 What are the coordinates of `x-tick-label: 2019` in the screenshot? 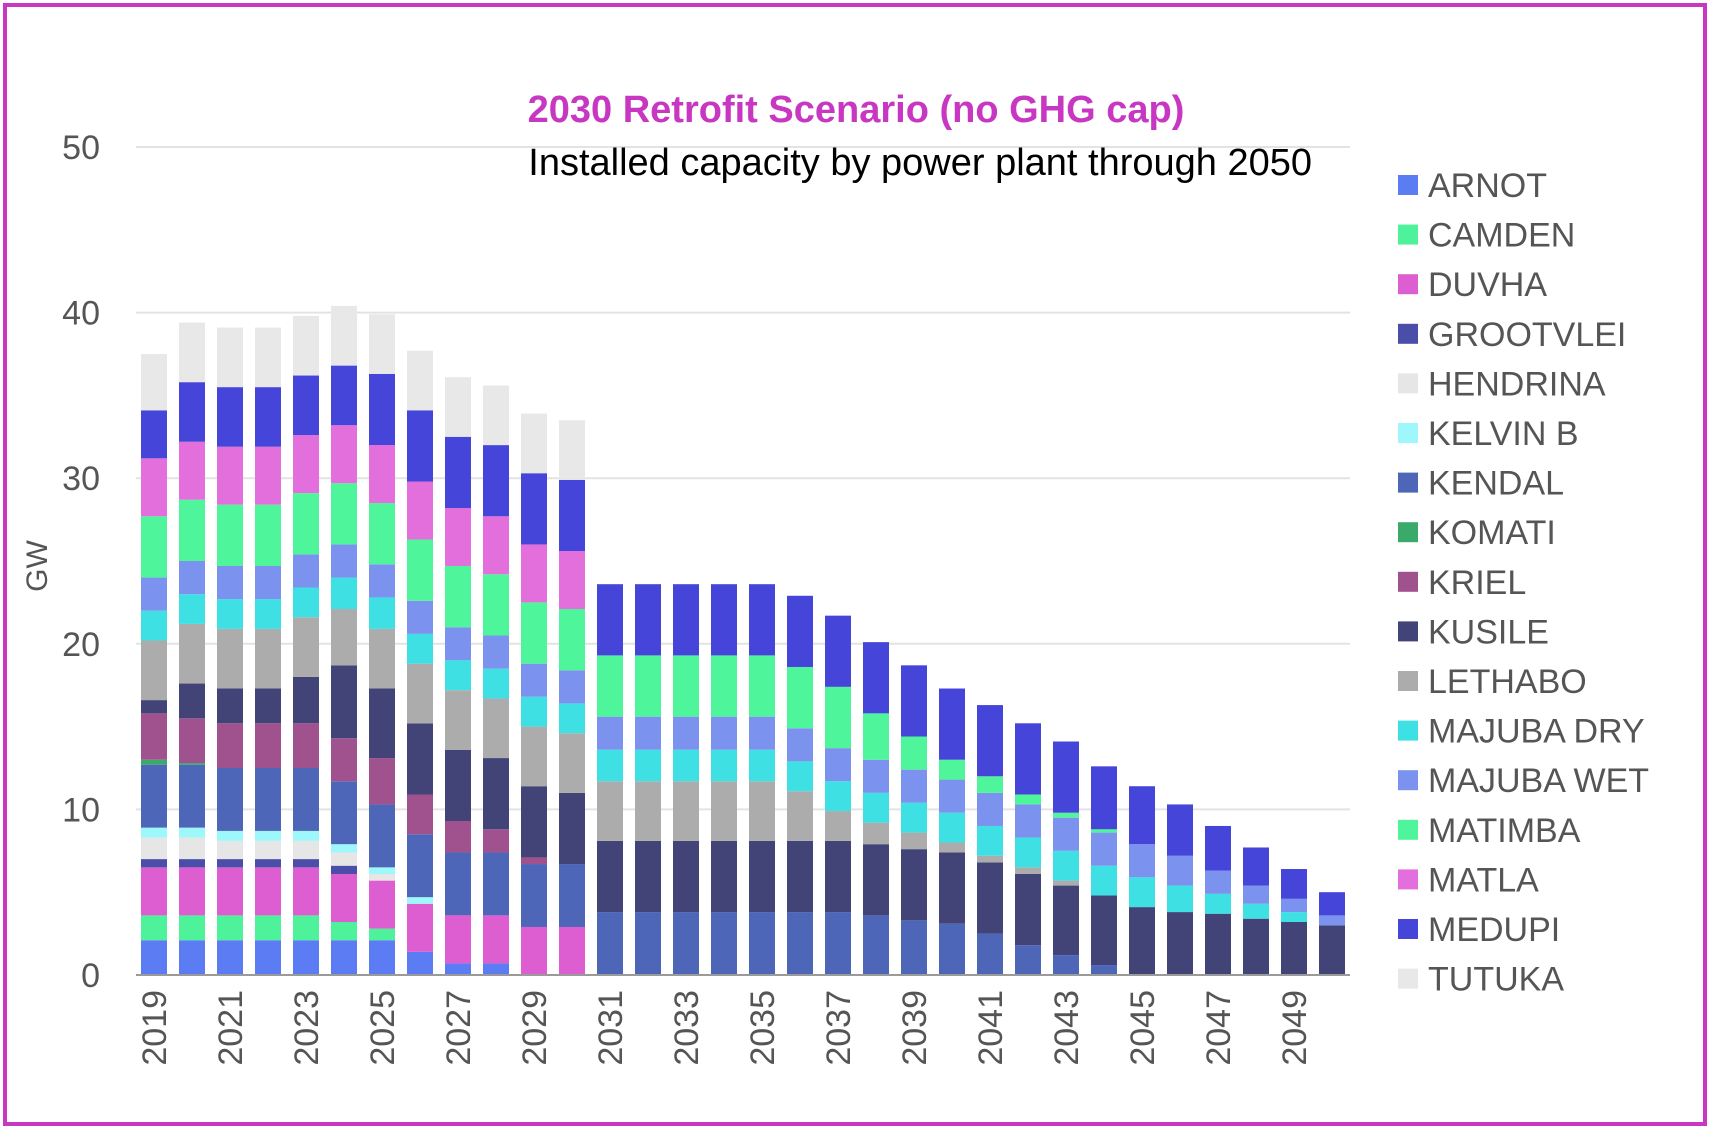 It's located at (155, 1028).